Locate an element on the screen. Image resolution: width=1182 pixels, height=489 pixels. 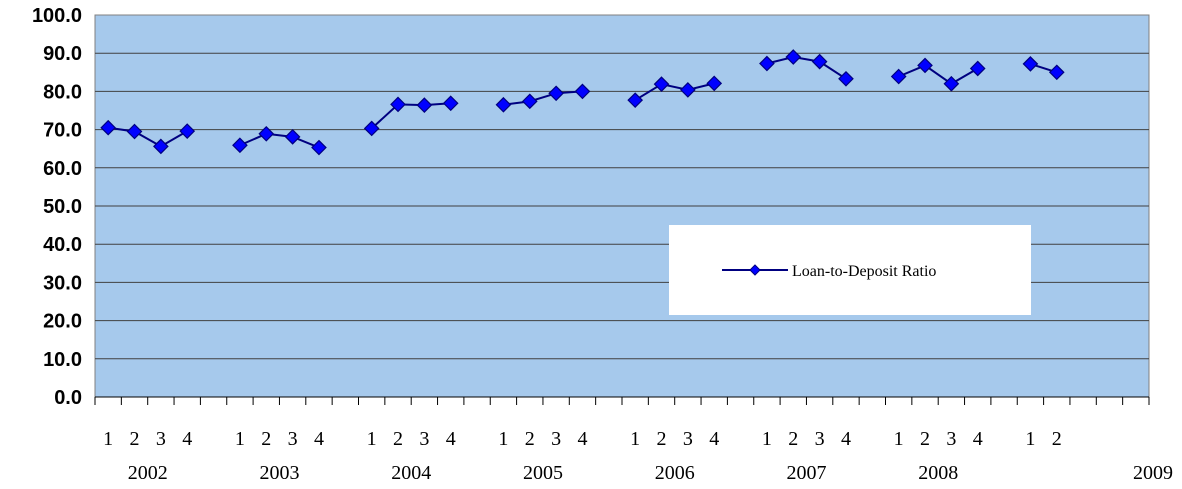
x-tick-label-year: 2007 is located at coordinates (806, 473).